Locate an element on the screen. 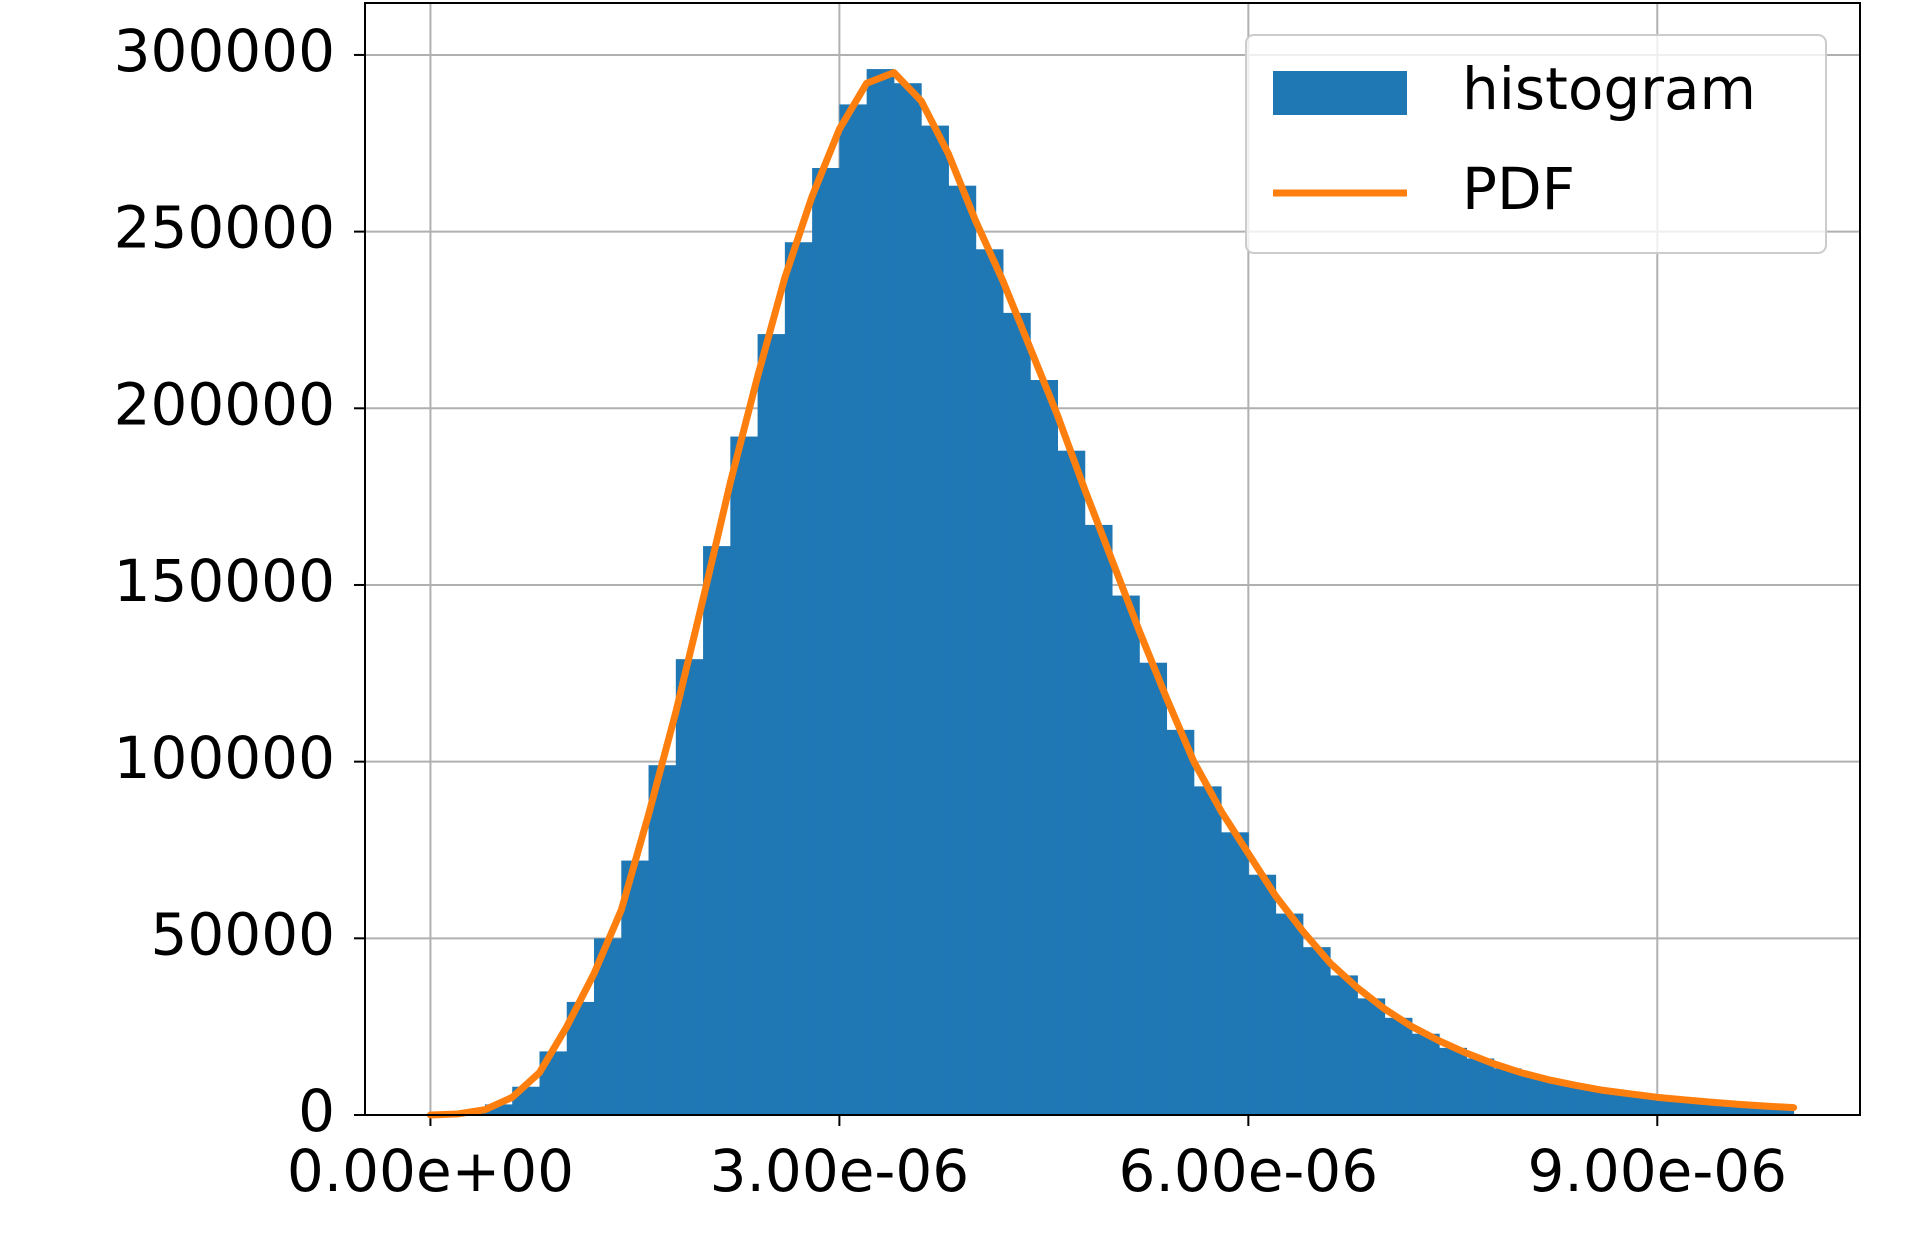 The width and height of the screenshot is (1928, 1235). legend-label: PDF is located at coordinates (1518, 189).